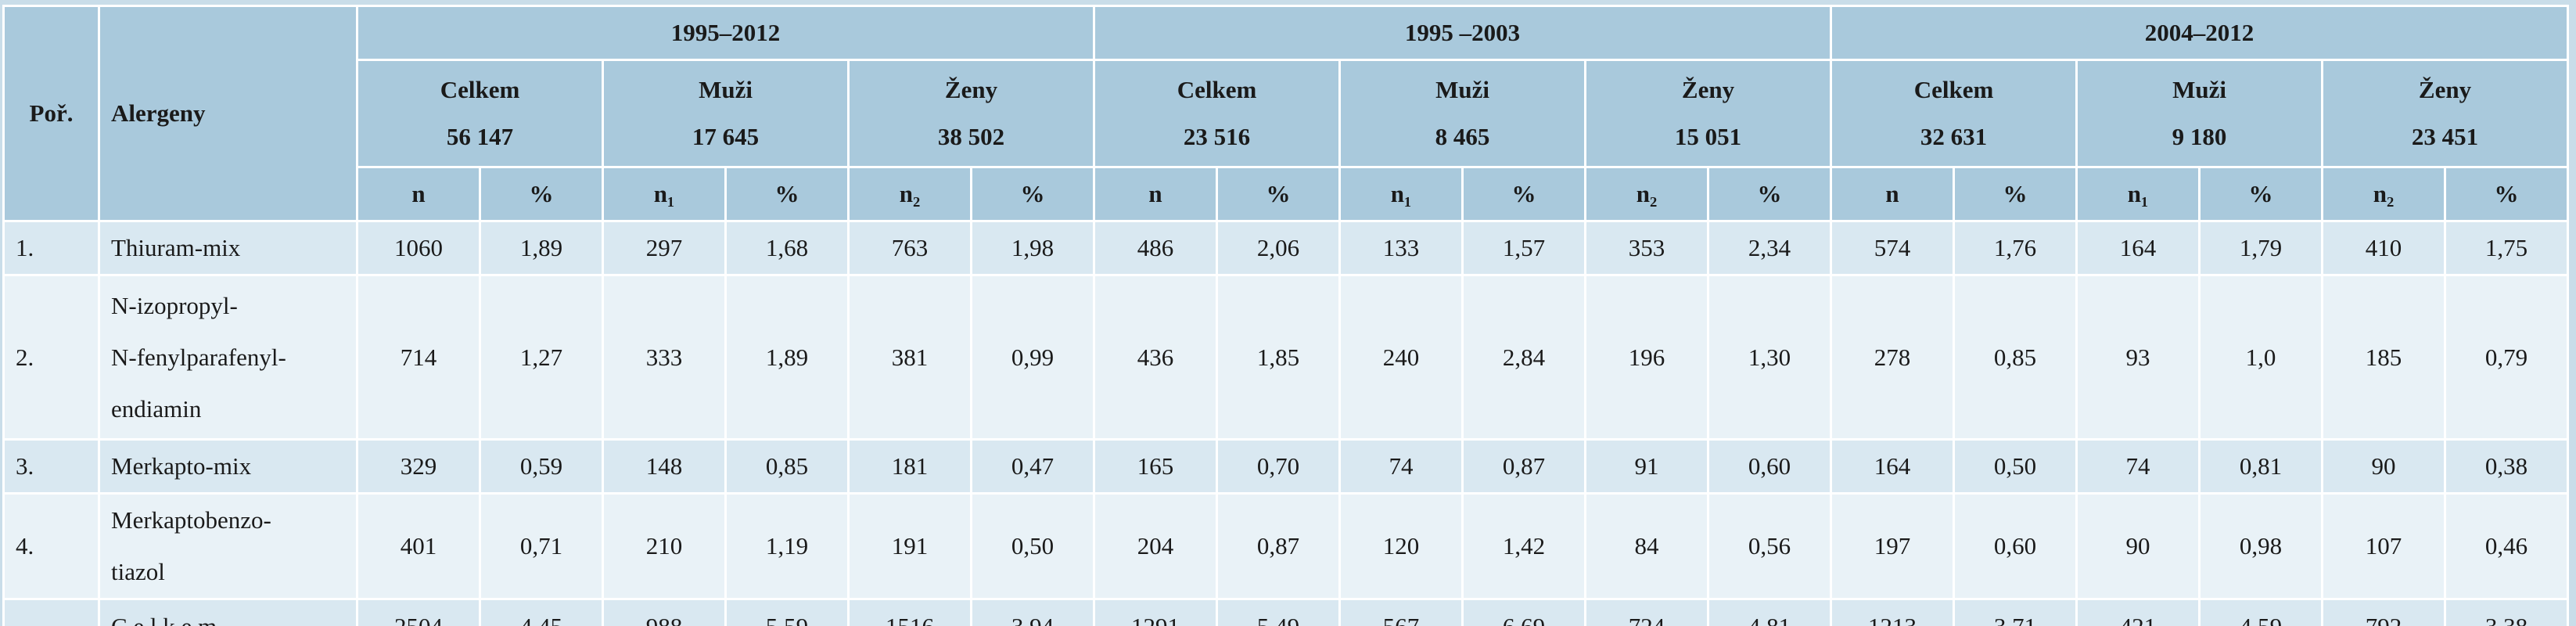 This screenshot has width=2576, height=626. What do you see at coordinates (2383, 357) in the screenshot?
I see `text: 185` at bounding box center [2383, 357].